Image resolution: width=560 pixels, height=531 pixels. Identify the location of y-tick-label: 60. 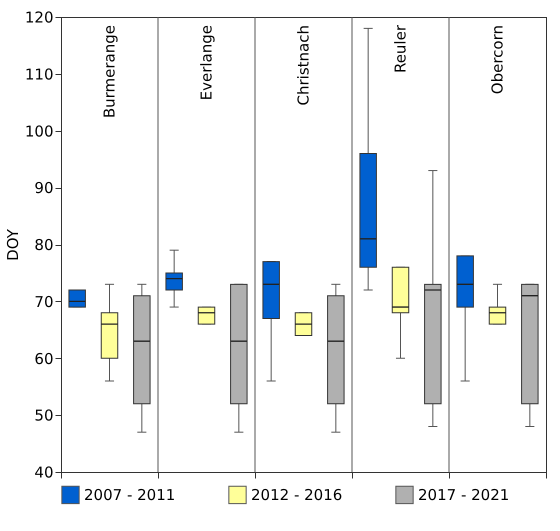
(44, 359).